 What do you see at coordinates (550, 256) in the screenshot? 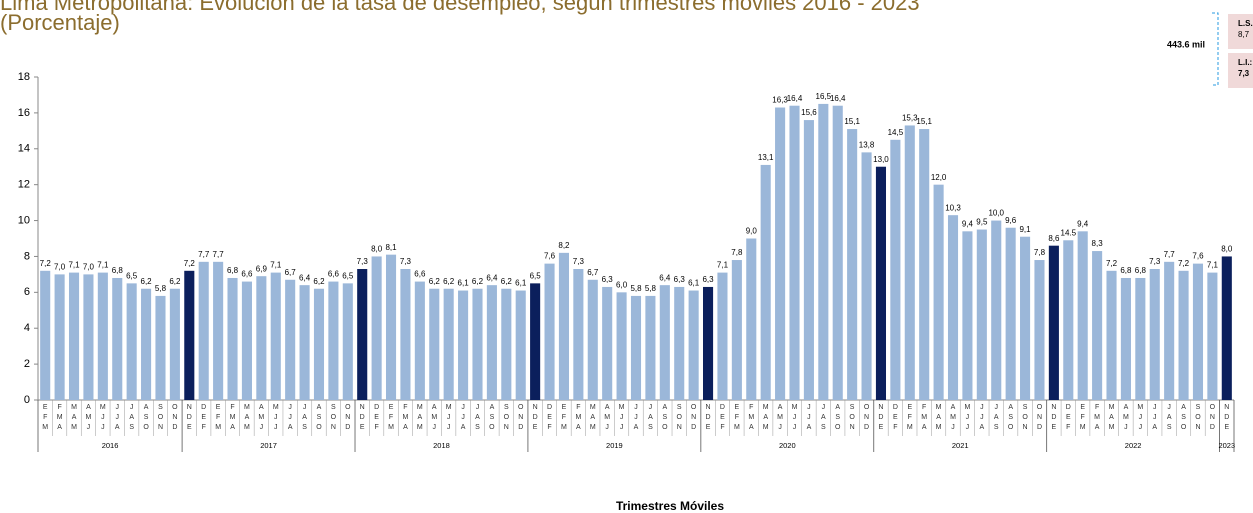
I see `value-label: 7,6` at bounding box center [550, 256].